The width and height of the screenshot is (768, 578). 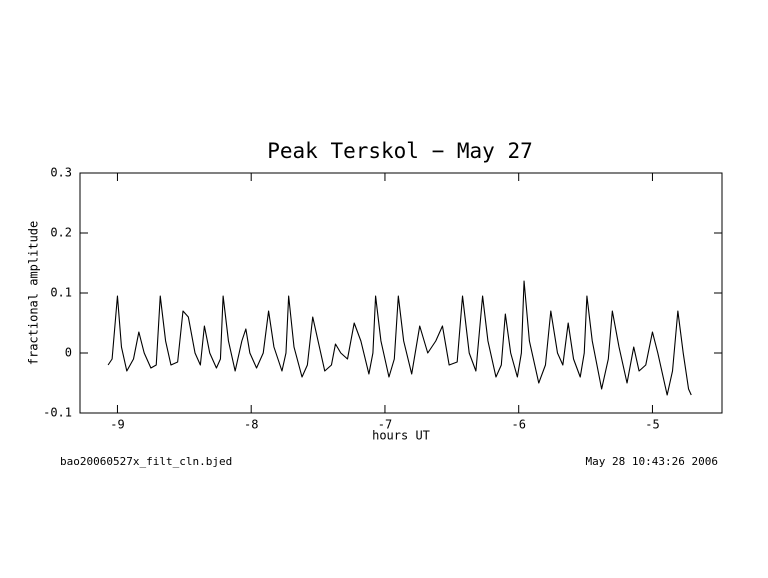 I want to click on x-tick-label: -7, so click(x=385, y=425).